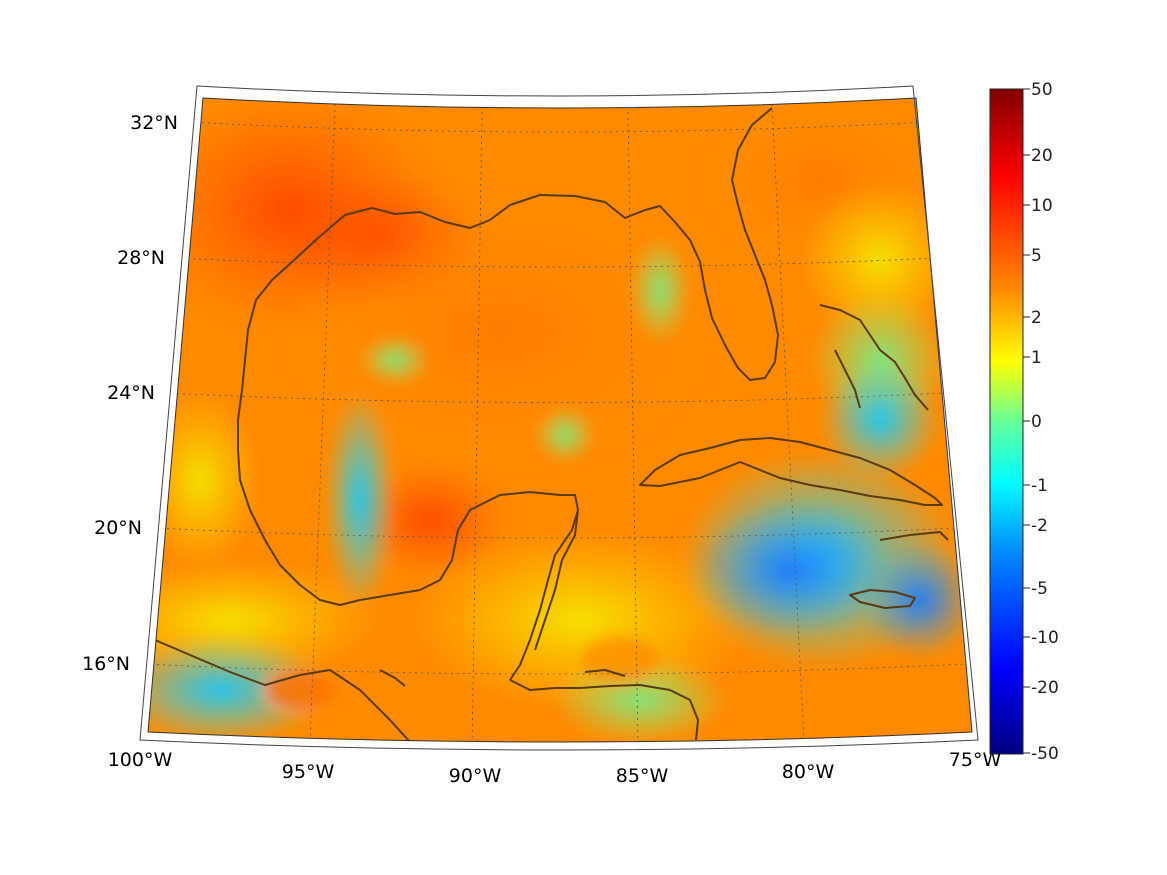 The width and height of the screenshot is (1167, 875). I want to click on colorbar-tick-label: 1, so click(1036, 358).